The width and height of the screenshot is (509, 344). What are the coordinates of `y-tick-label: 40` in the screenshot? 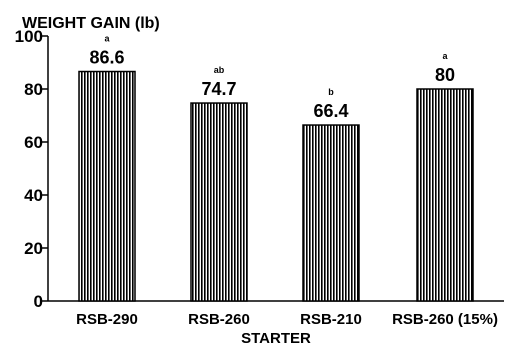 It's located at (33, 195).